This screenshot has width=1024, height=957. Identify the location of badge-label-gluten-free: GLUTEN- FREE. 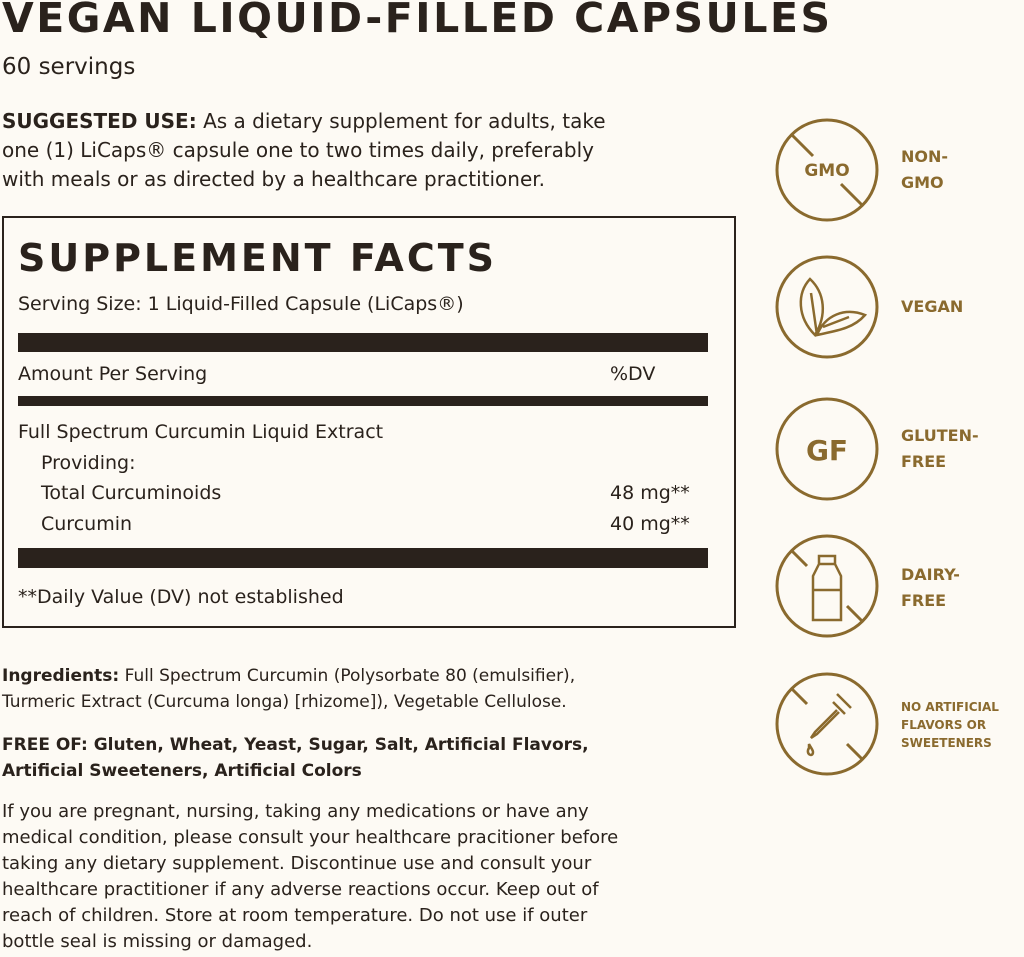
(940, 448).